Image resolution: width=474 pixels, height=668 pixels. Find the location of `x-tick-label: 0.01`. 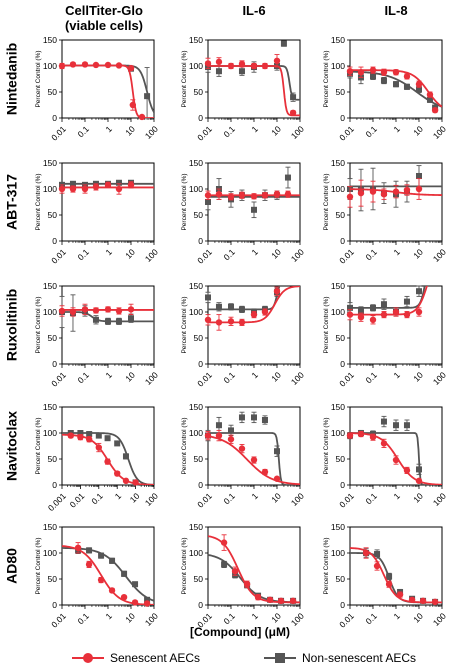

x-tick-label: 0.01 is located at coordinates (58, 379).